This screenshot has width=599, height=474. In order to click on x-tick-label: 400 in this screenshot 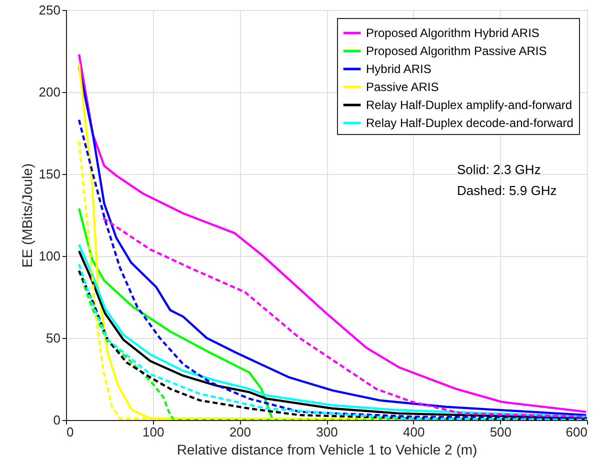, I will do `click(413, 432)`.